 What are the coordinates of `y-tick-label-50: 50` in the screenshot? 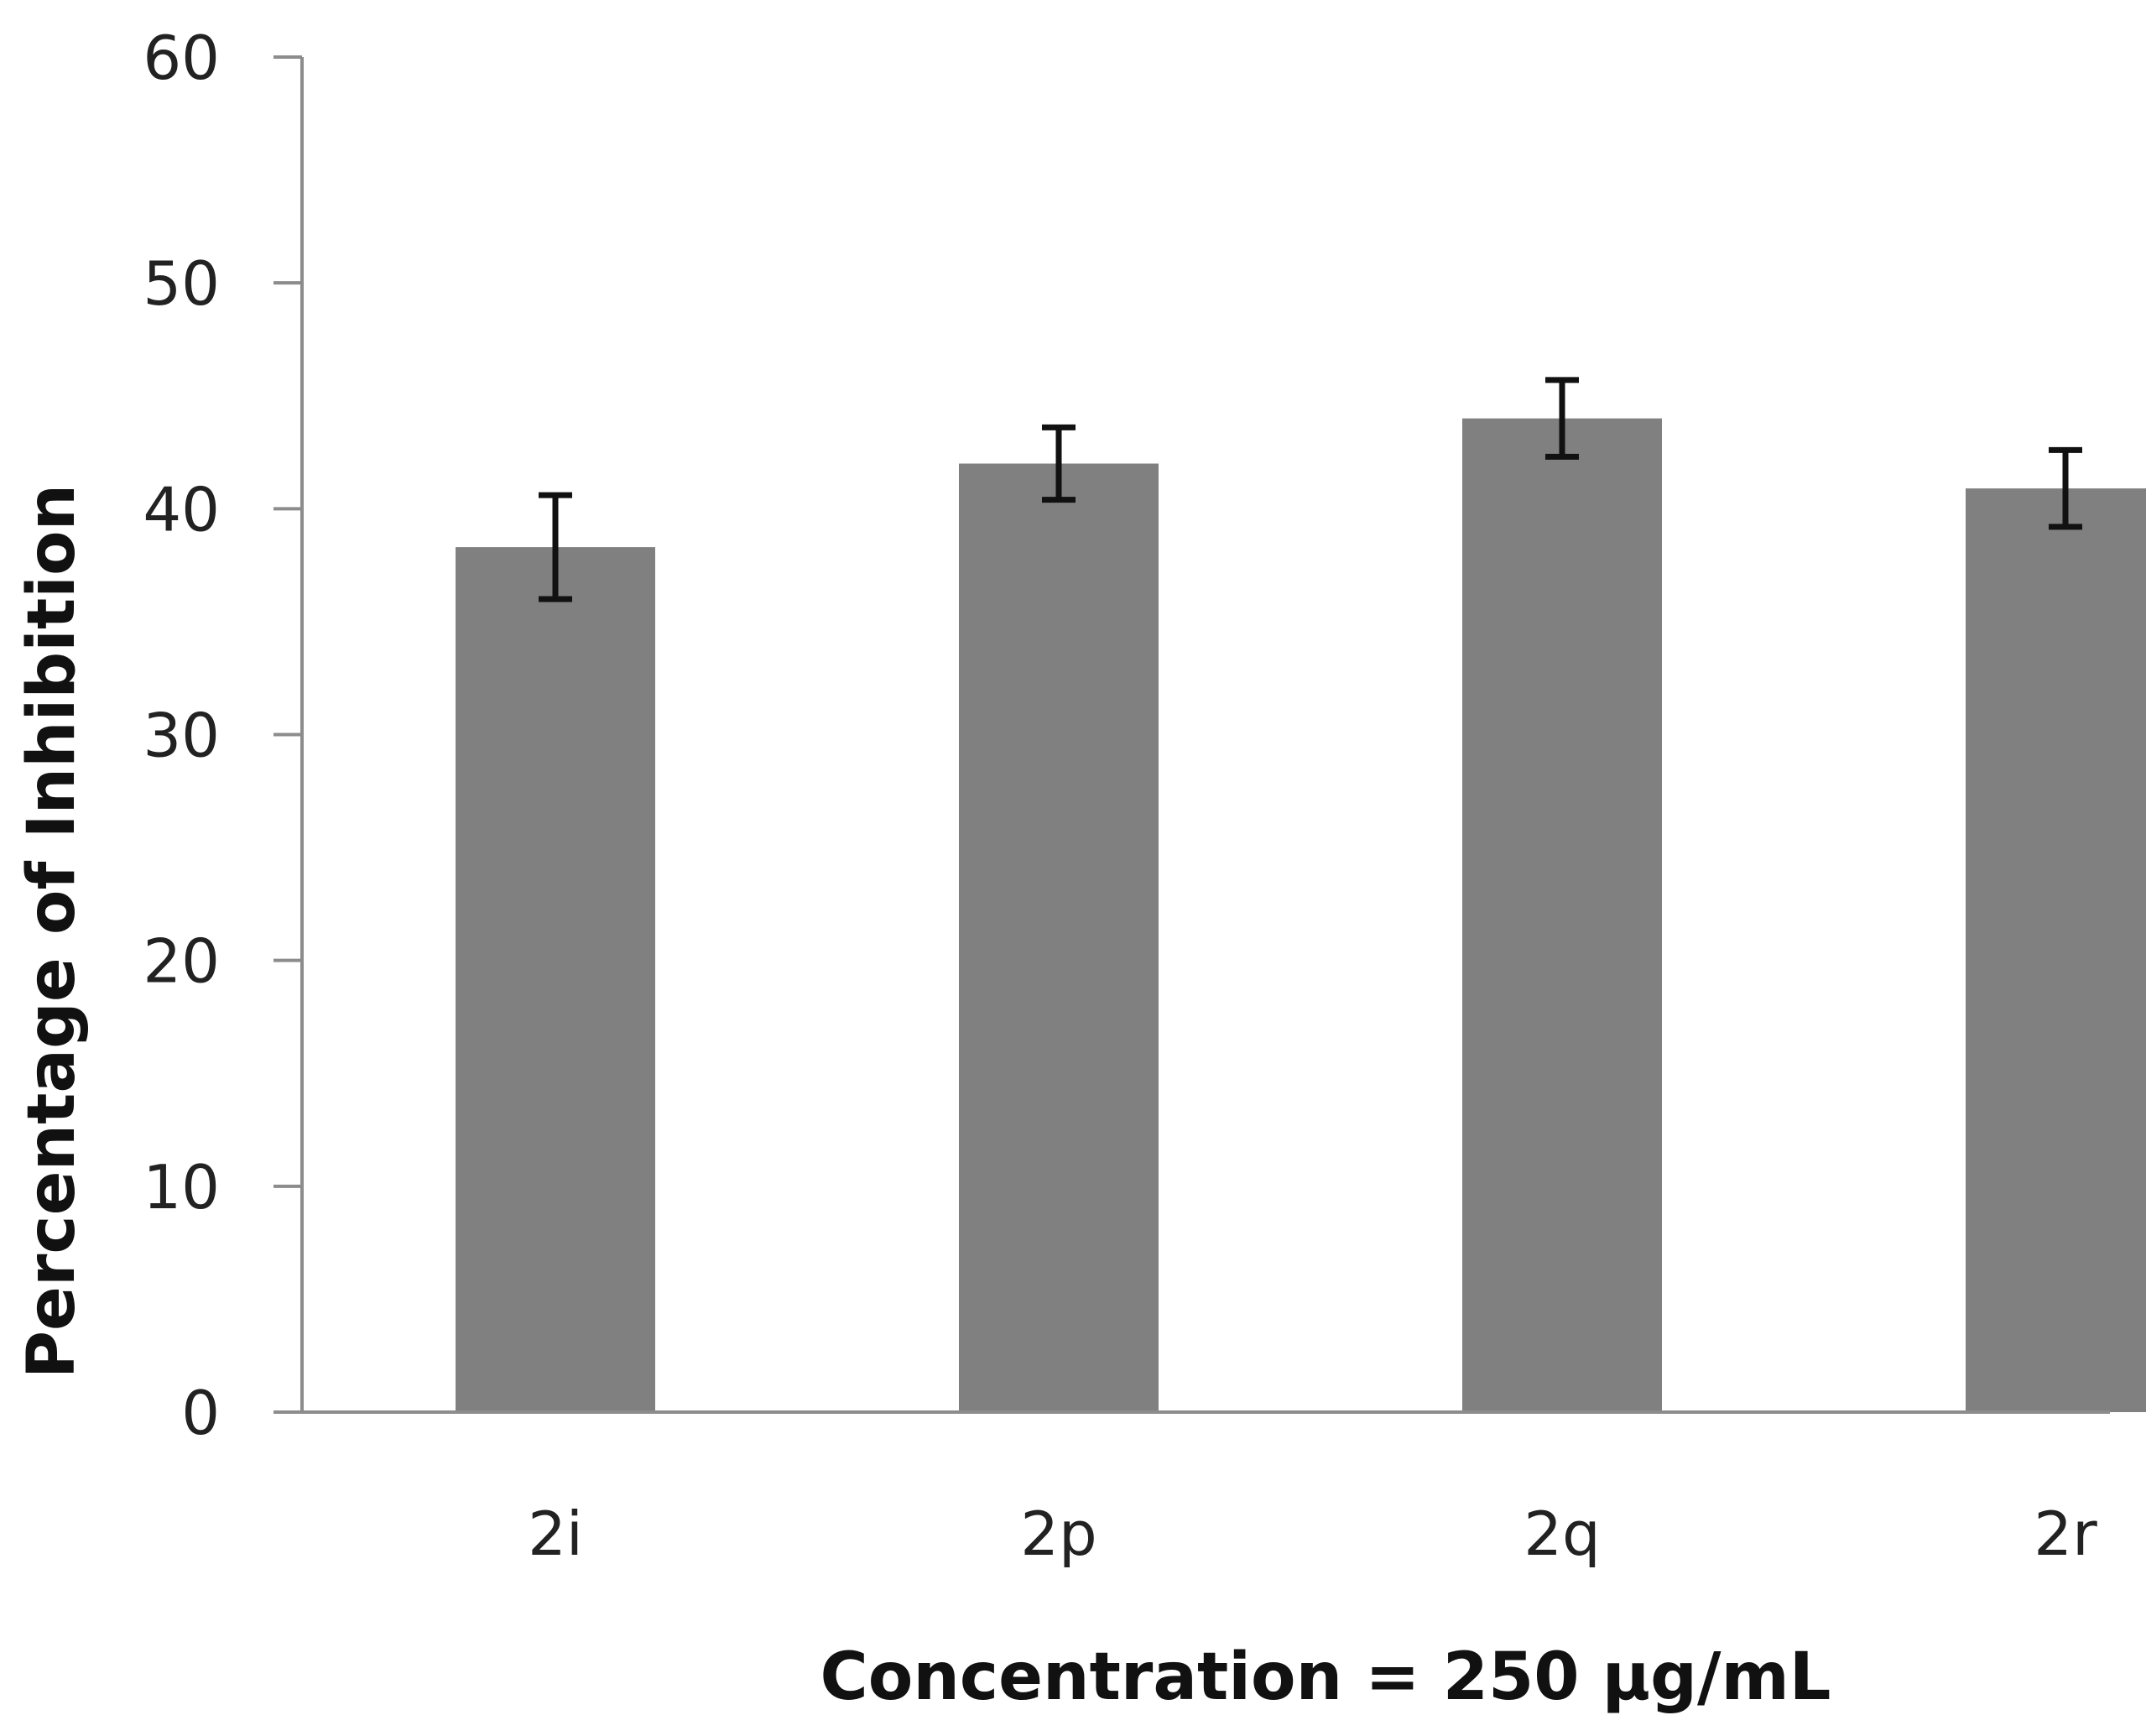 It's located at (181, 284).